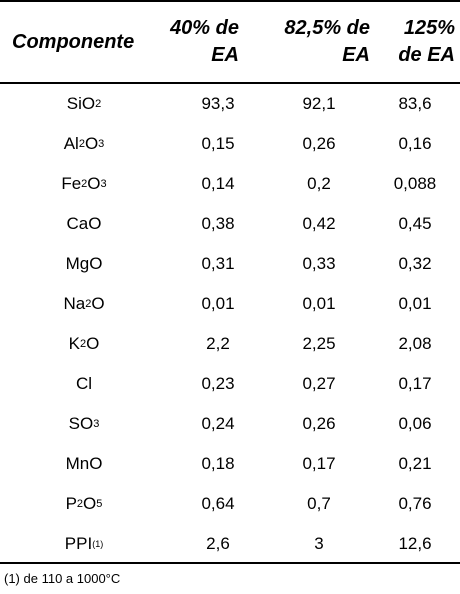  What do you see at coordinates (218, 383) in the screenshot?
I see `cell-value: 0,23` at bounding box center [218, 383].